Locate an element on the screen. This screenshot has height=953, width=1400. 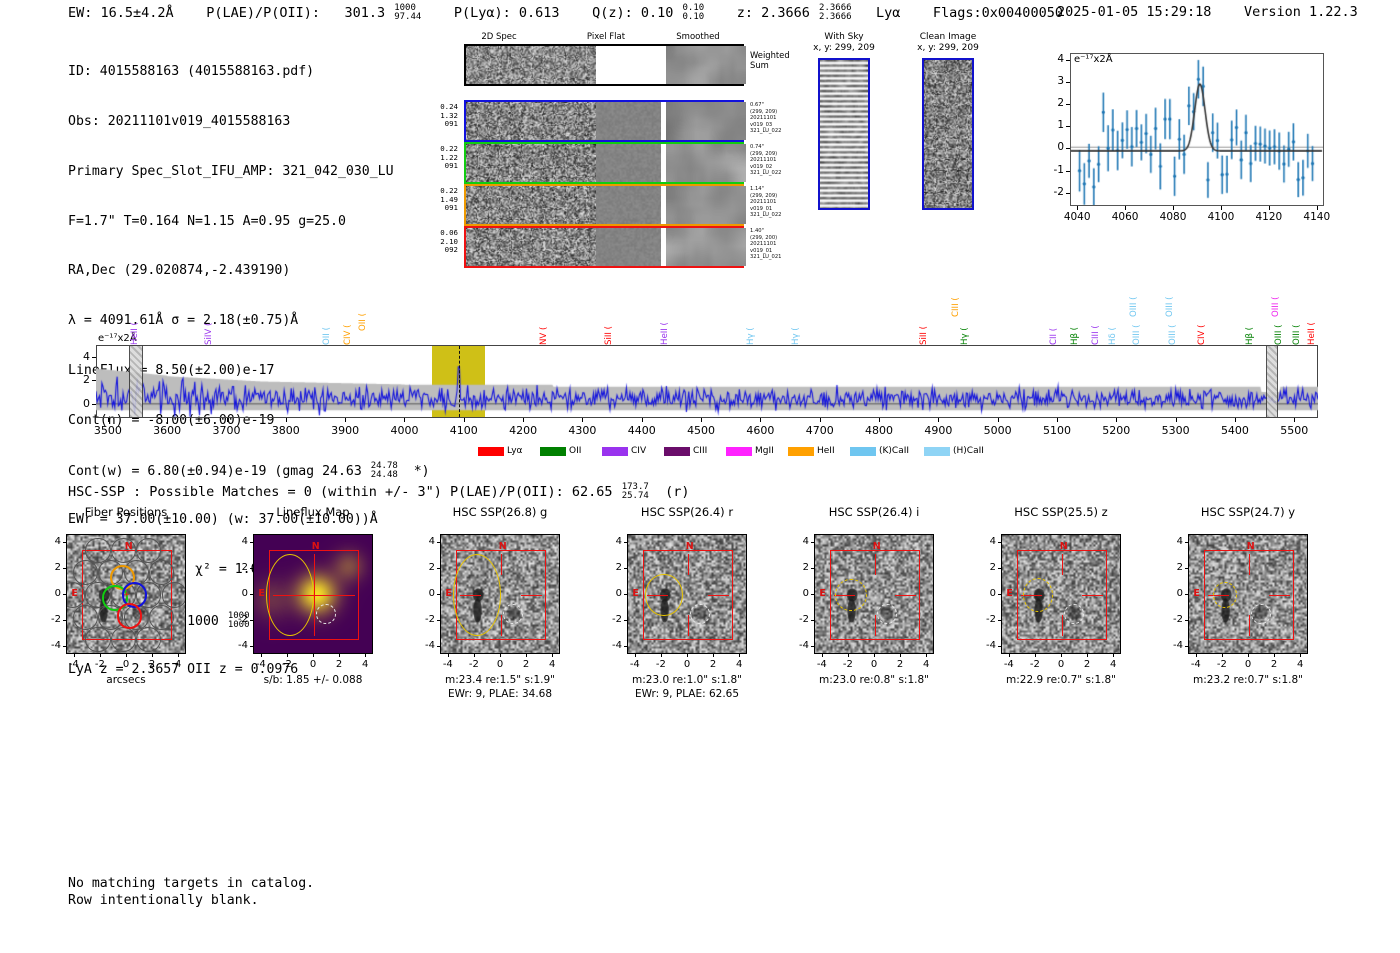
y-tick-label: -2 is located at coordinates (1058, 191).